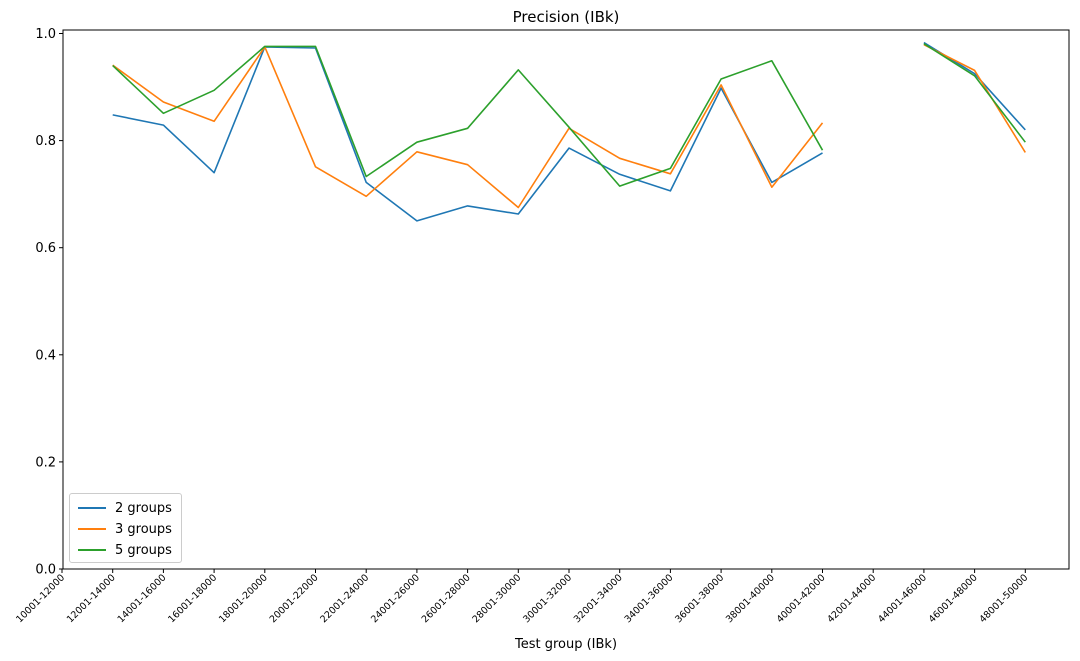  What do you see at coordinates (598, 598) in the screenshot?
I see `x-tick-label: 32001-34000` at bounding box center [598, 598].